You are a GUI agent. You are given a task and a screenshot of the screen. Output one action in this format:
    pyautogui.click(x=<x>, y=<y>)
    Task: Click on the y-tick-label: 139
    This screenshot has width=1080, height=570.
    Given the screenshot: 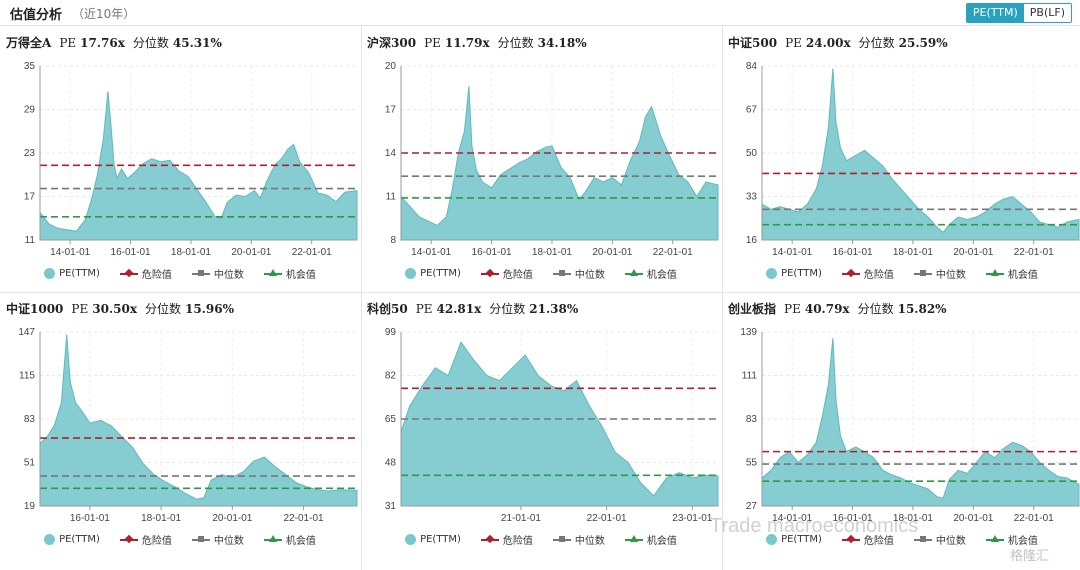 What is the action you would take?
    pyautogui.click(x=748, y=332)
    